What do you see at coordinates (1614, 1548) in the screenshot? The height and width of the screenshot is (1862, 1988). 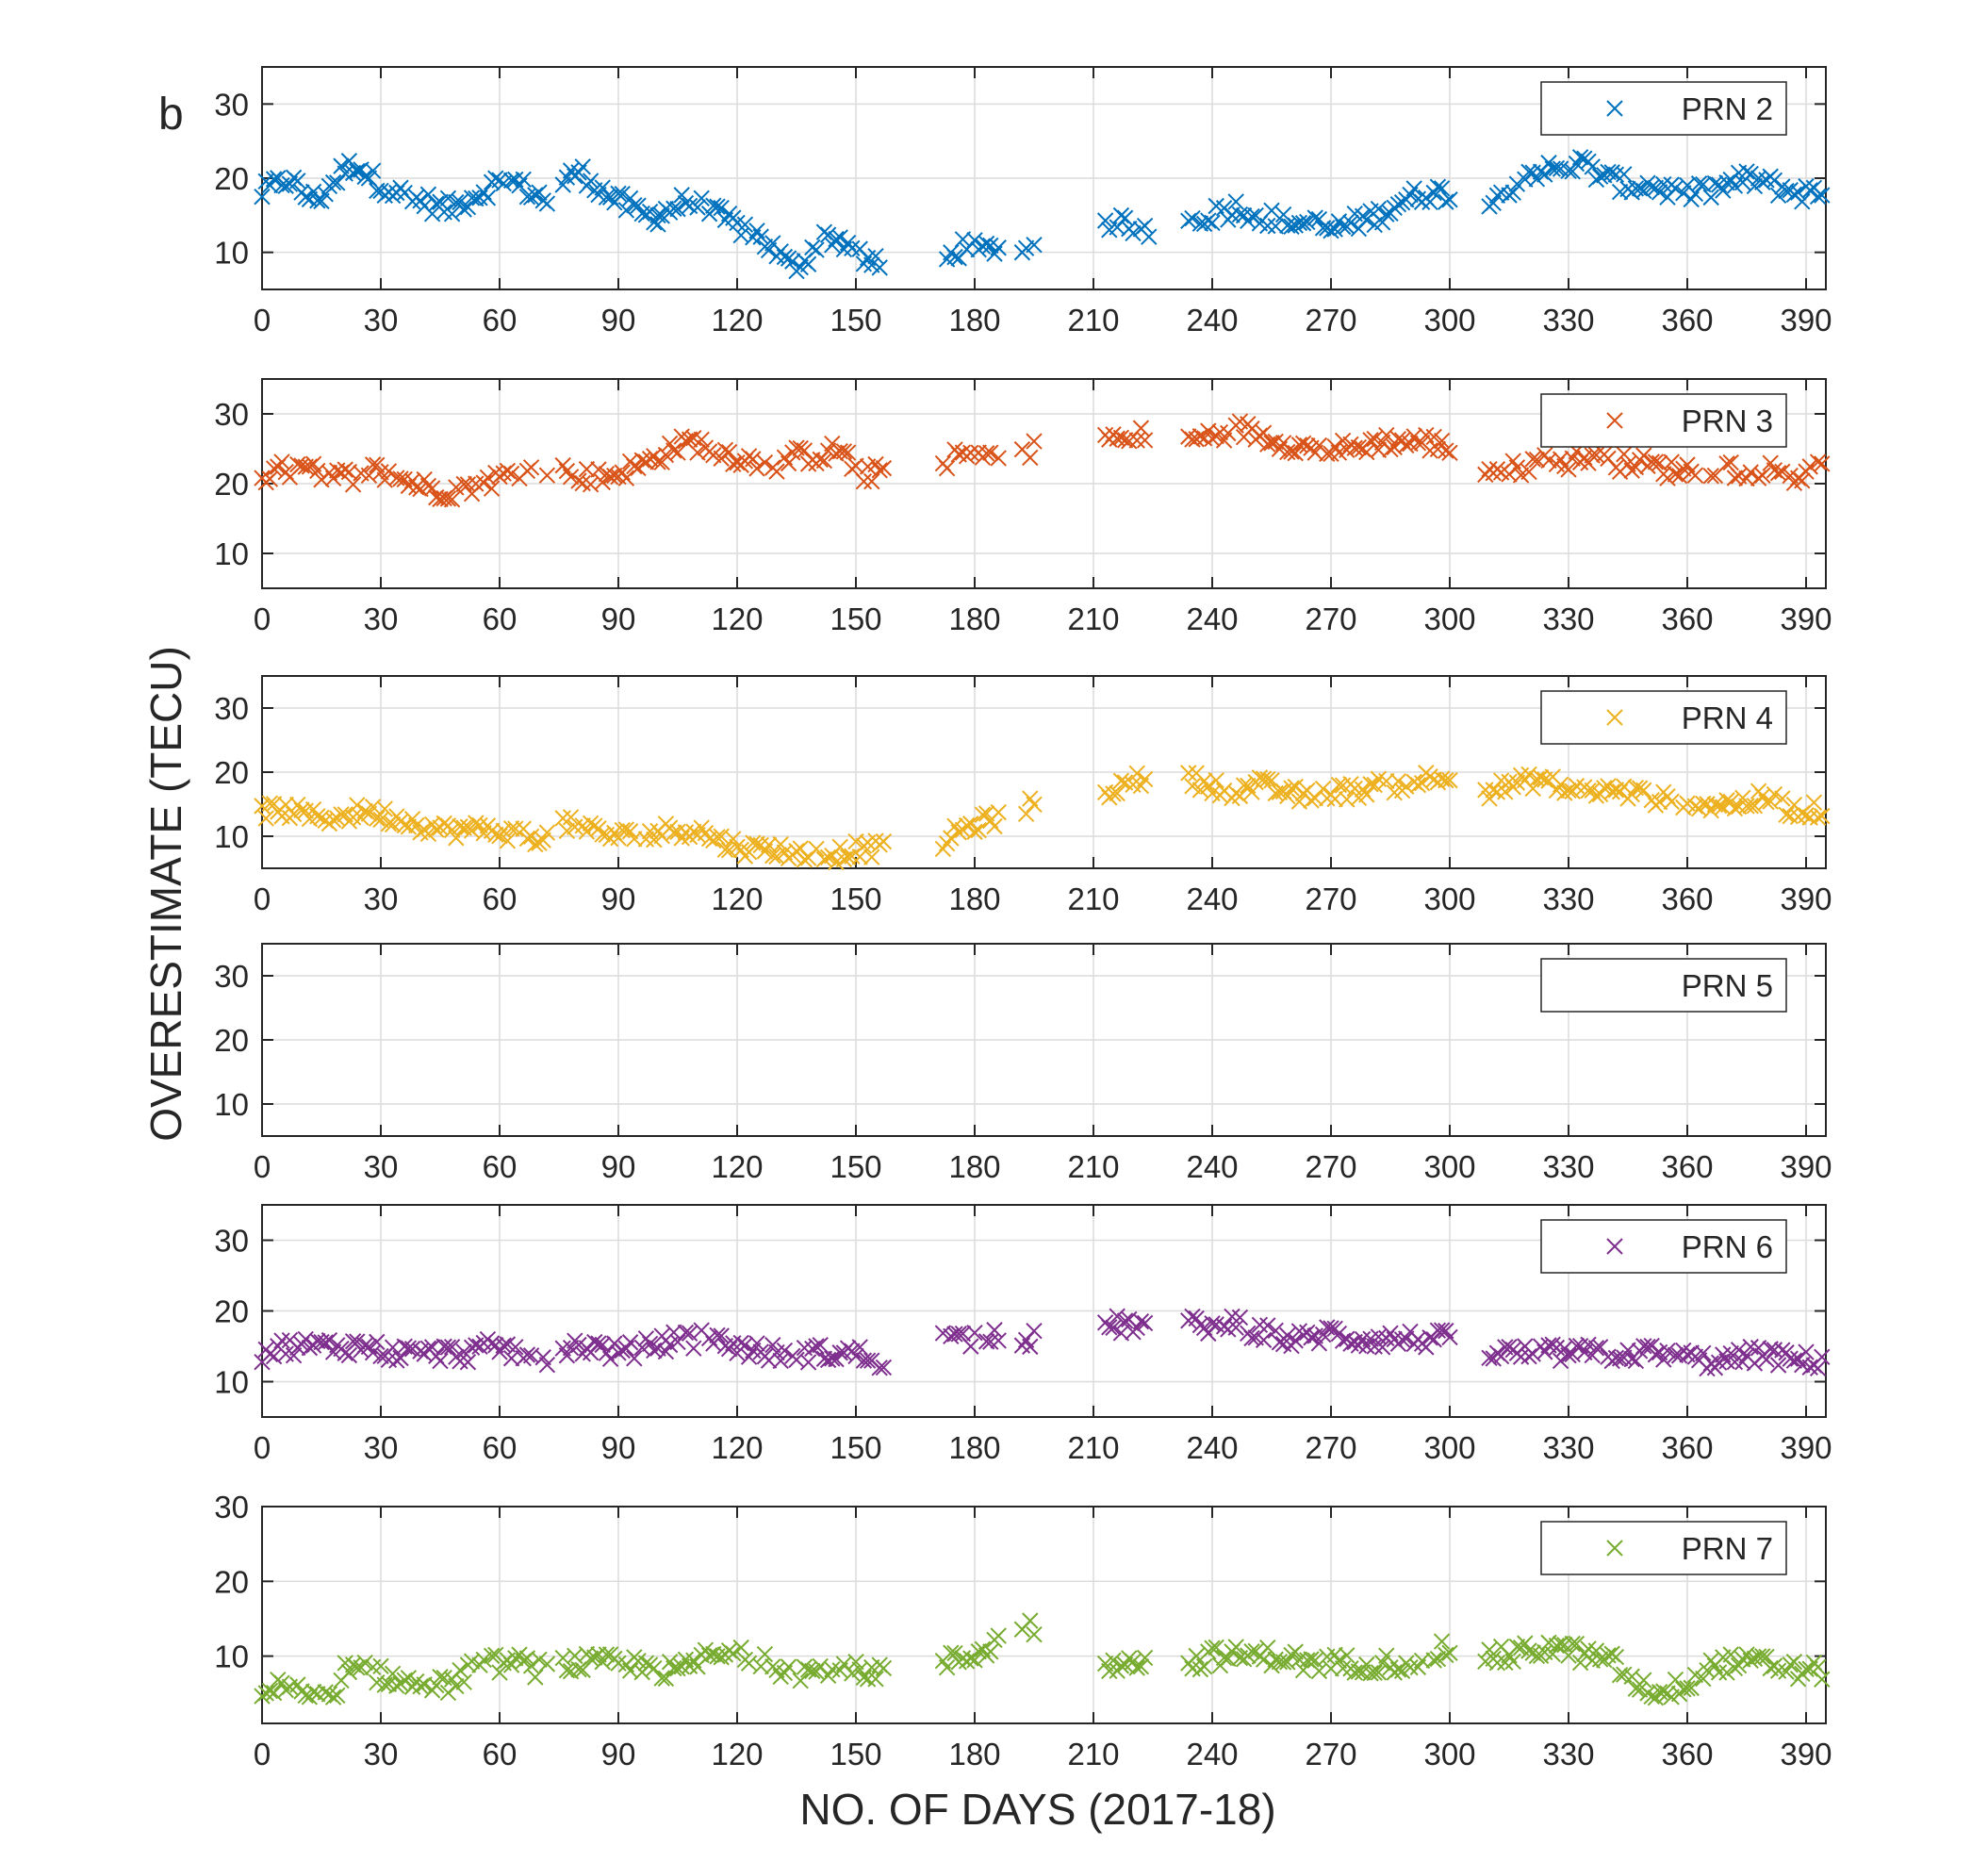 I see `legend-marker` at bounding box center [1614, 1548].